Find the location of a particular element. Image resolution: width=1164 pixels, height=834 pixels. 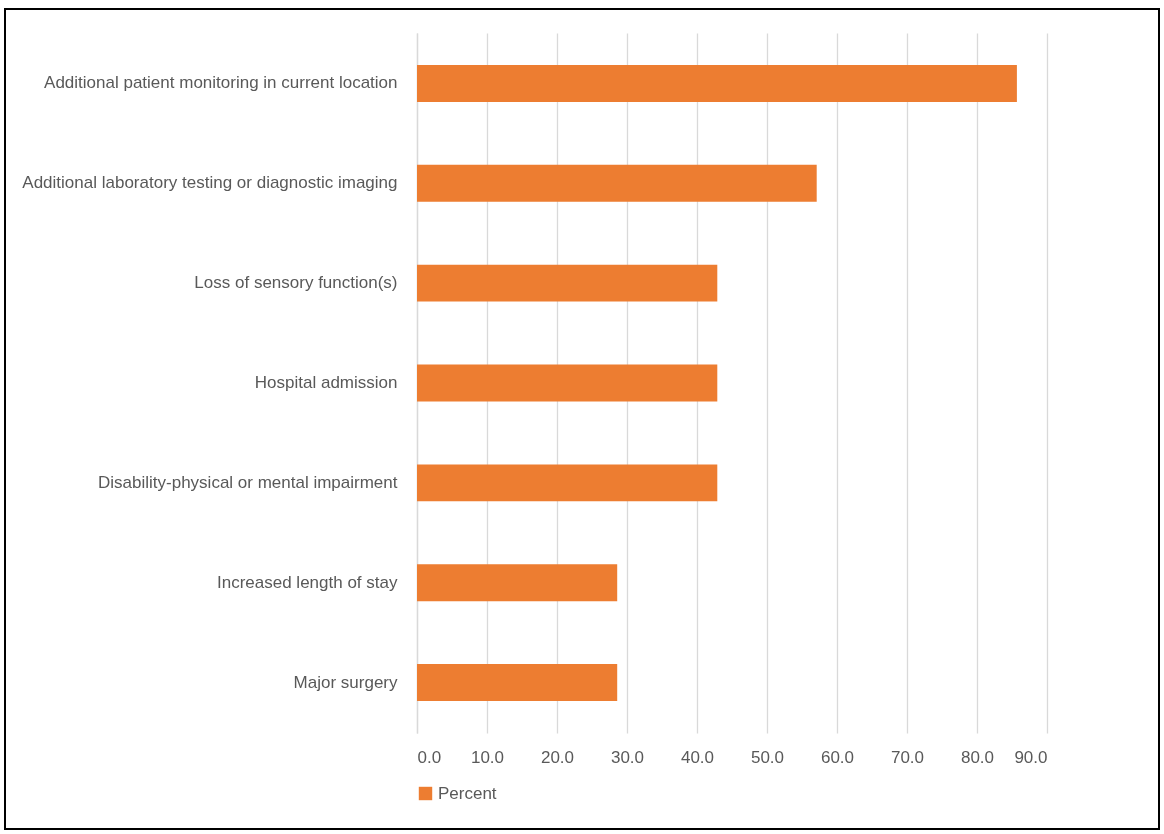

y-tick-label: Disability-physical or mental impairment is located at coordinates (248, 482).